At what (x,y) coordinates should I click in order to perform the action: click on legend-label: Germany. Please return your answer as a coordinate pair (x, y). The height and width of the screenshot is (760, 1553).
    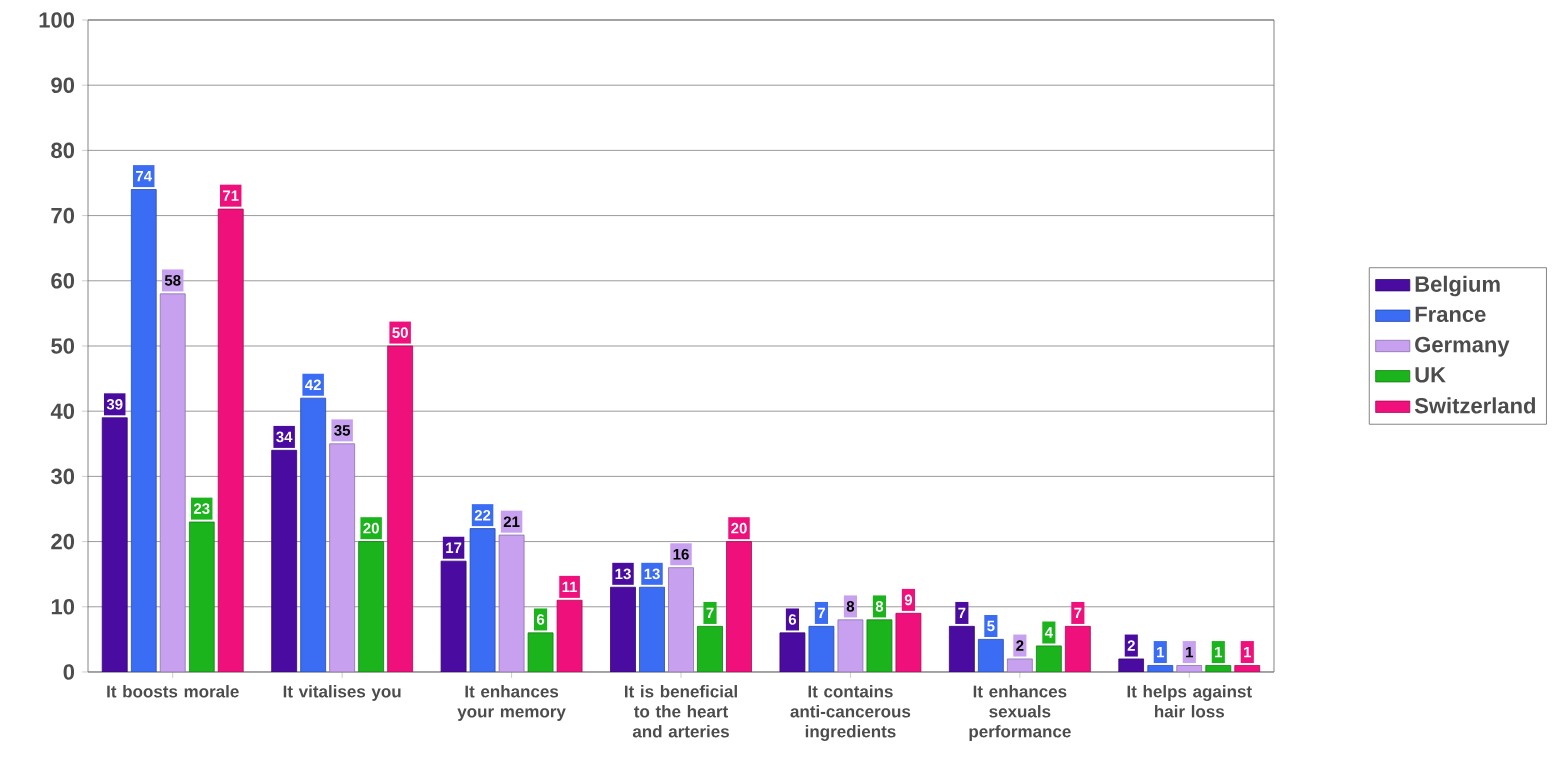
    Looking at the image, I should click on (1462, 346).